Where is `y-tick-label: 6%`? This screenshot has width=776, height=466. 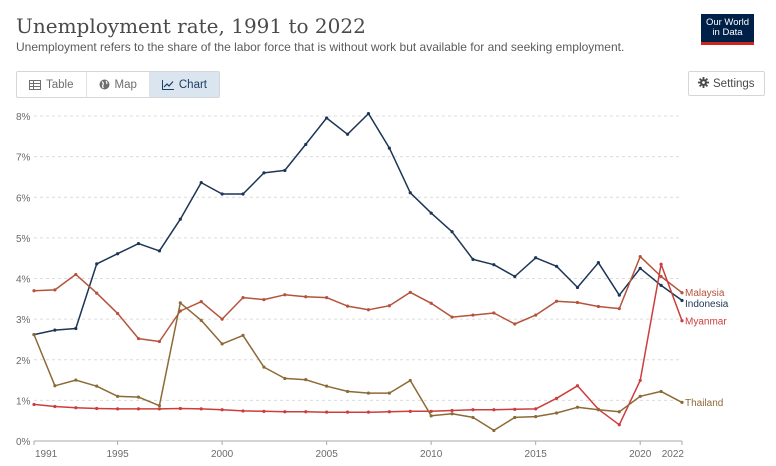 y-tick-label: 6% is located at coordinates (23, 198).